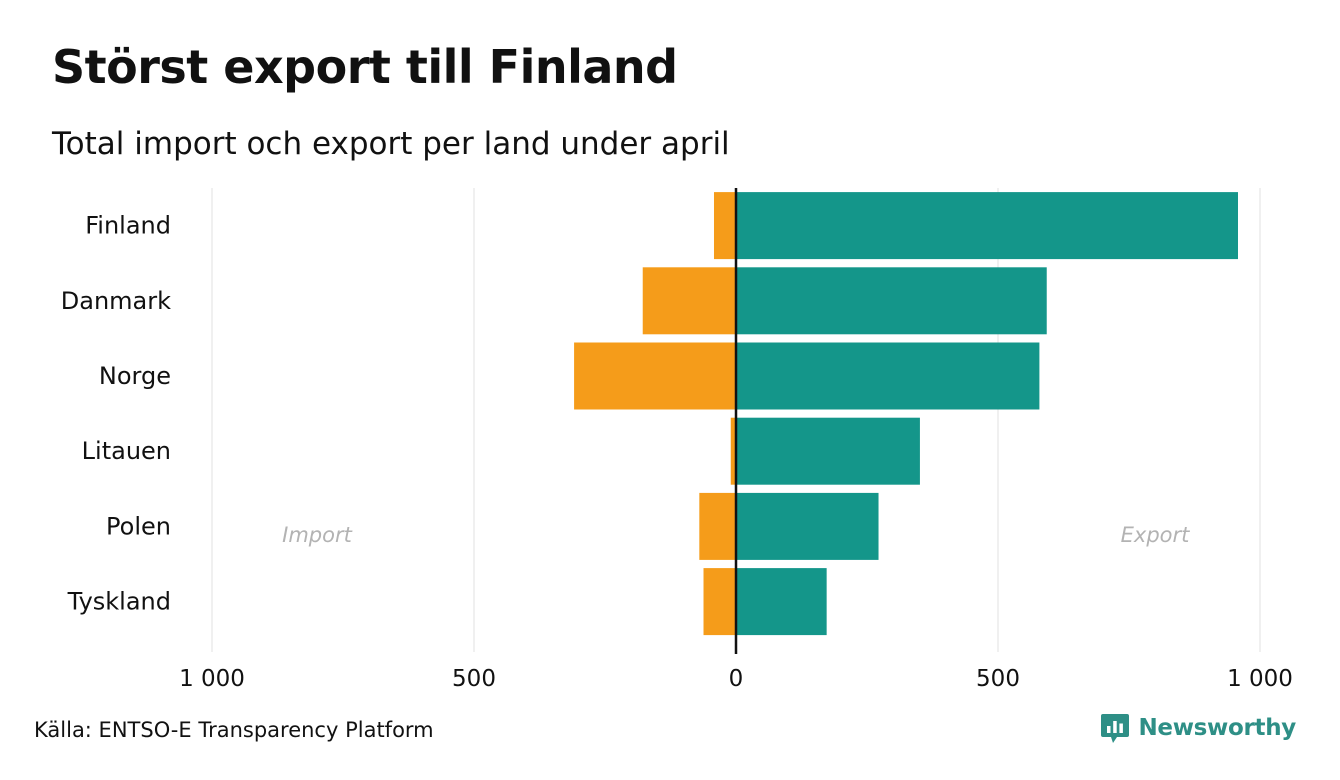 The height and width of the screenshot is (780, 1340). I want to click on newsworthy-logo-icon, so click(1115, 728).